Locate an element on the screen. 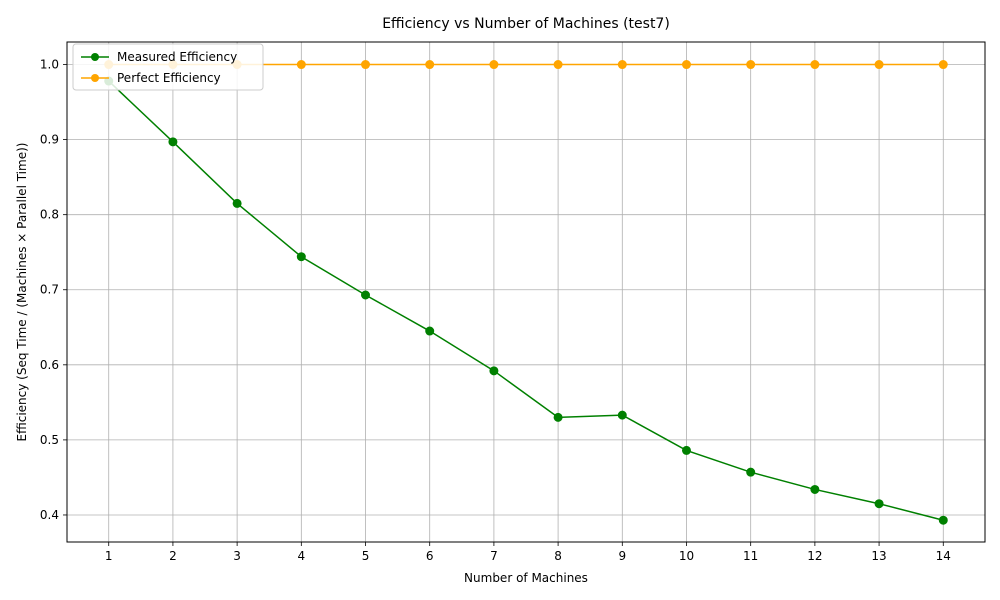 This screenshot has height=600, width=1000. x-tick-label: 13 is located at coordinates (878, 556).